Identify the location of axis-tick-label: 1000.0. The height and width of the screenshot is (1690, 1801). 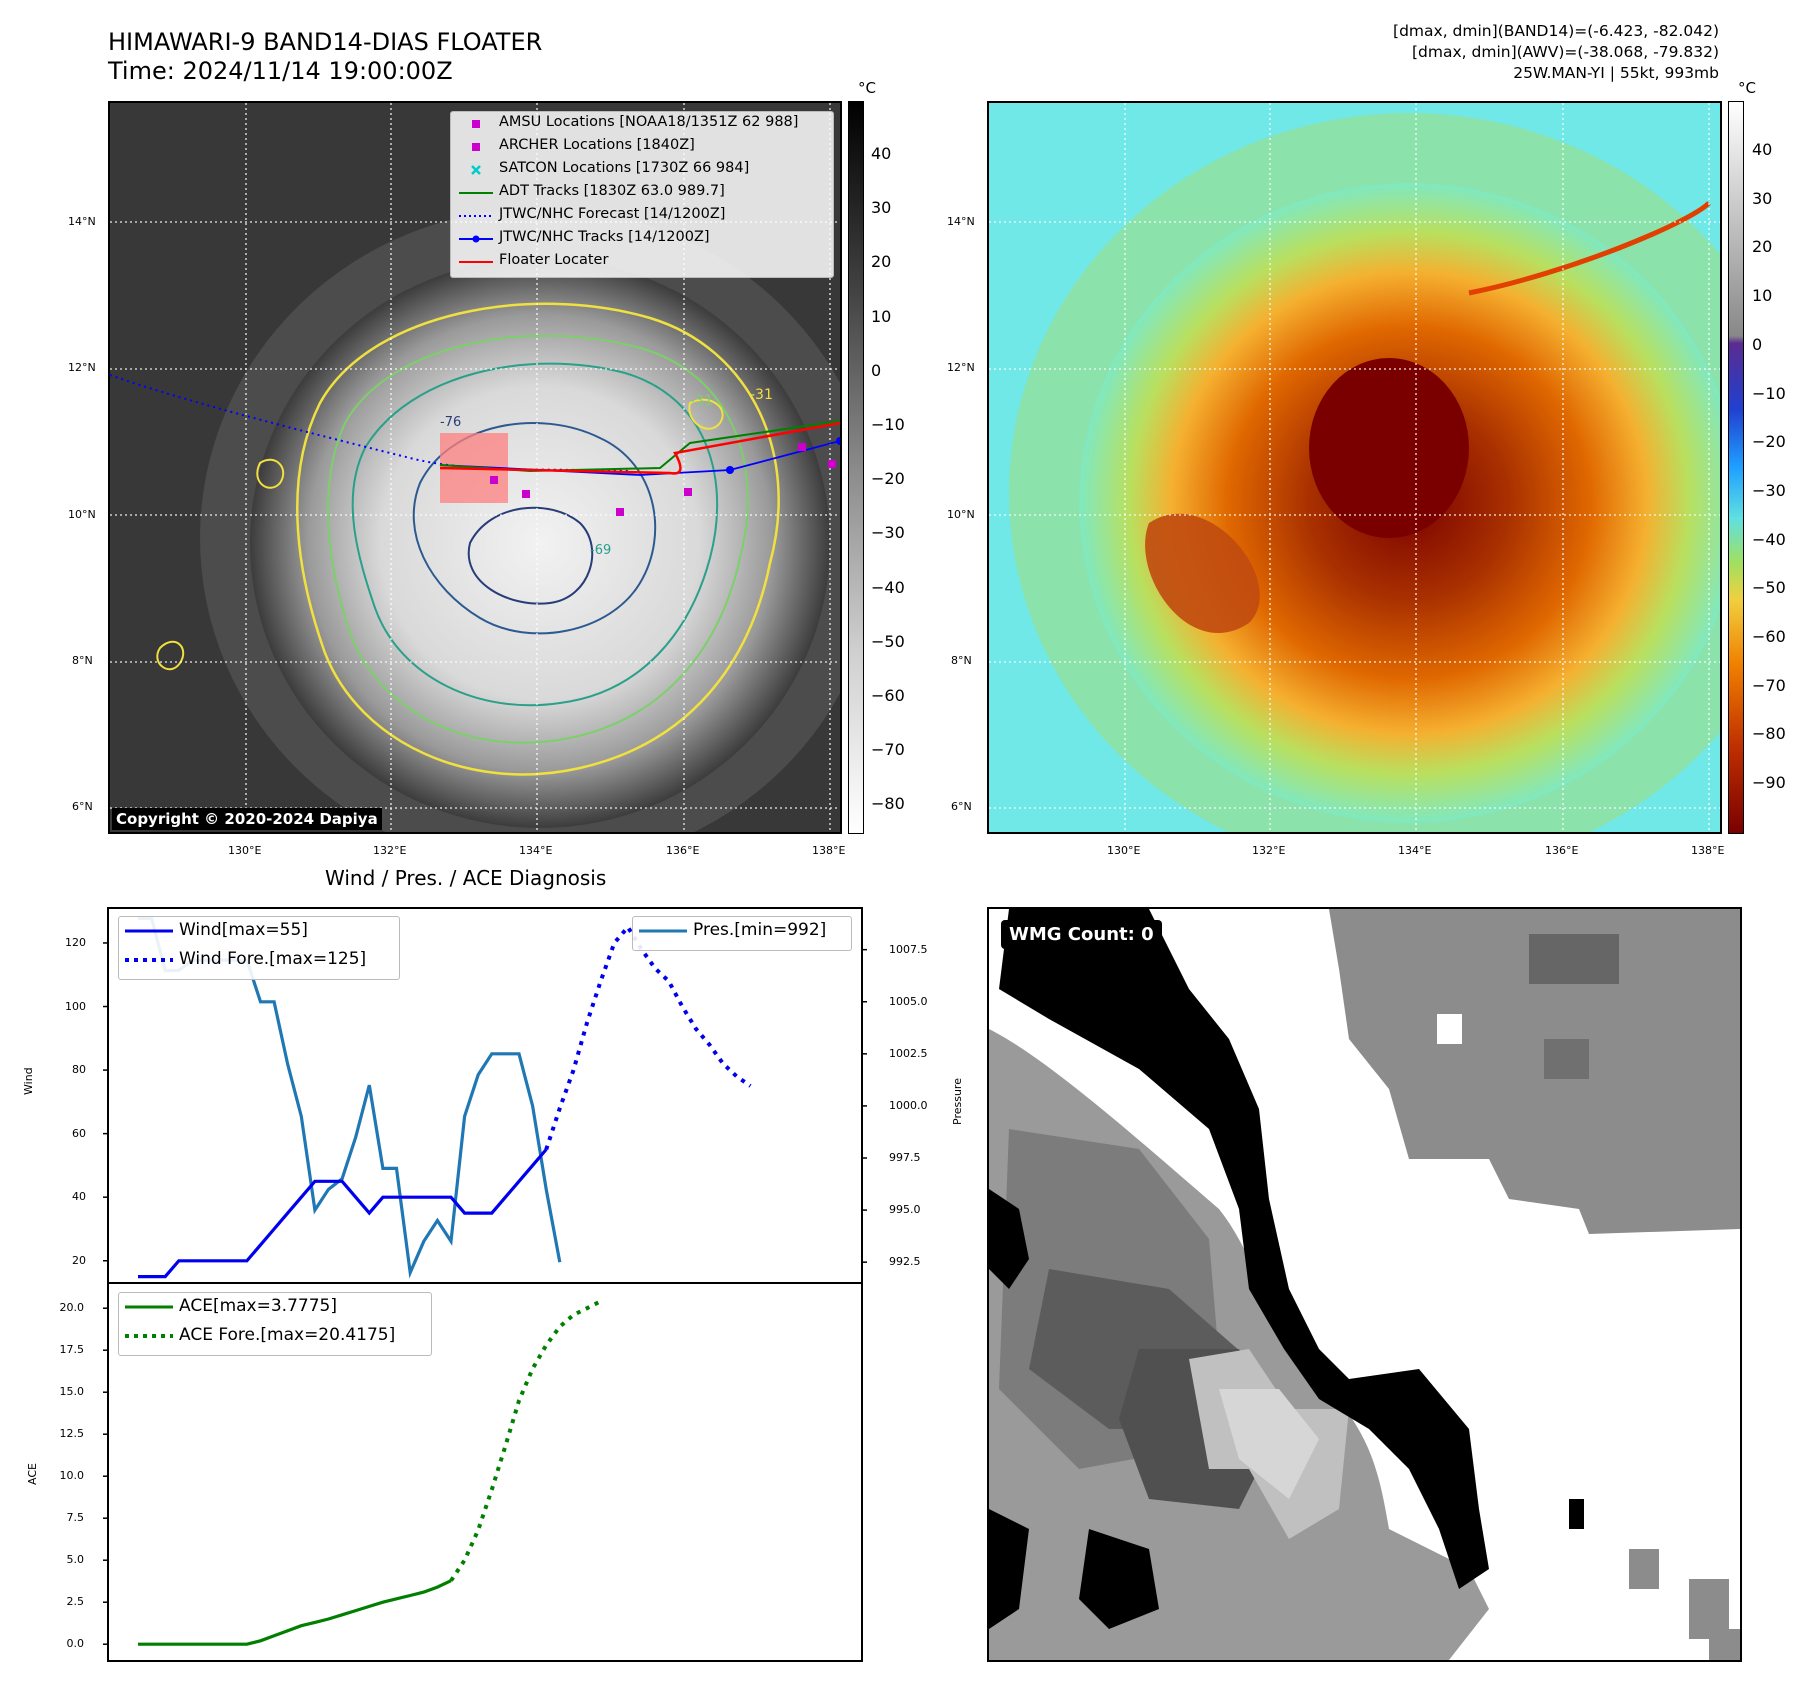
(908, 1105).